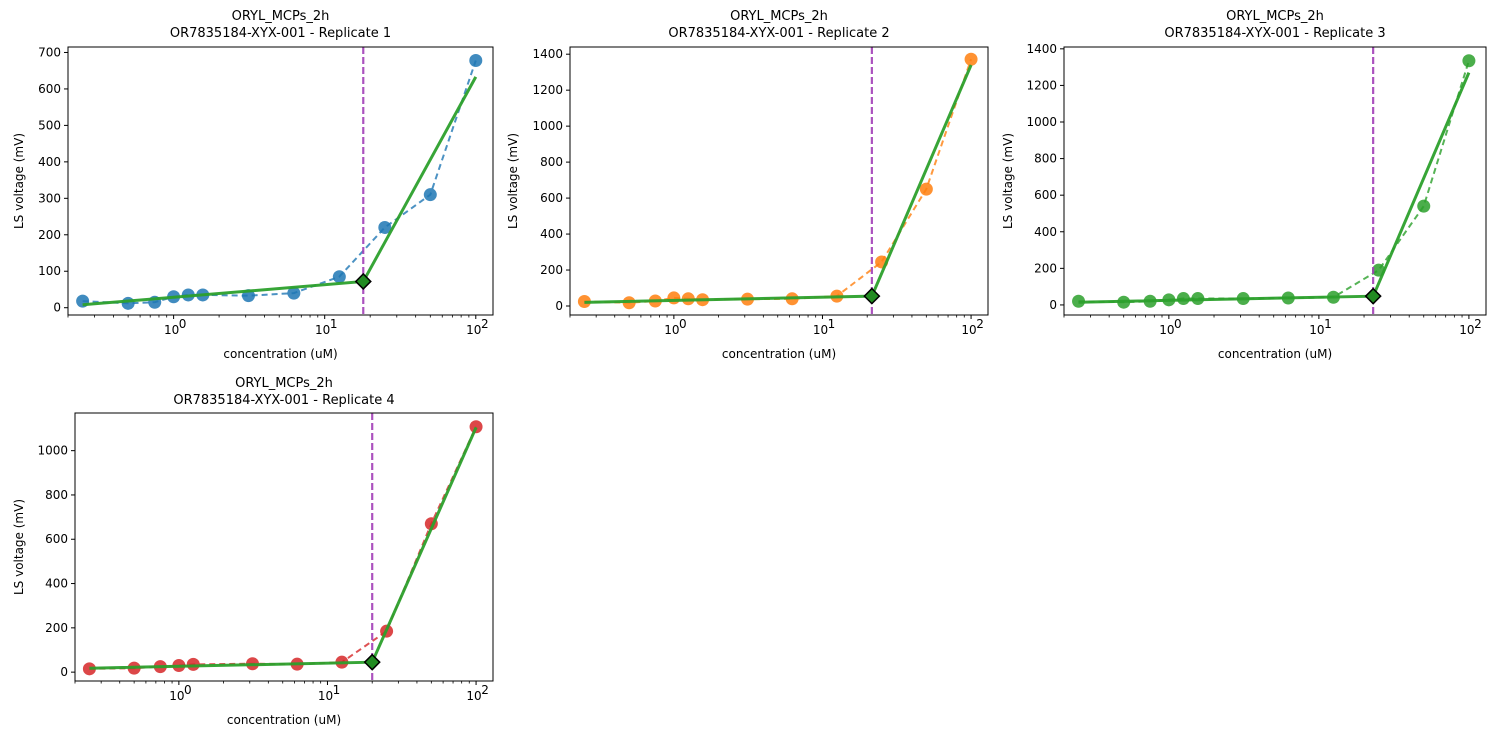 This screenshot has width=1492, height=731. I want to click on y-tick-label: 700, so click(49, 52).